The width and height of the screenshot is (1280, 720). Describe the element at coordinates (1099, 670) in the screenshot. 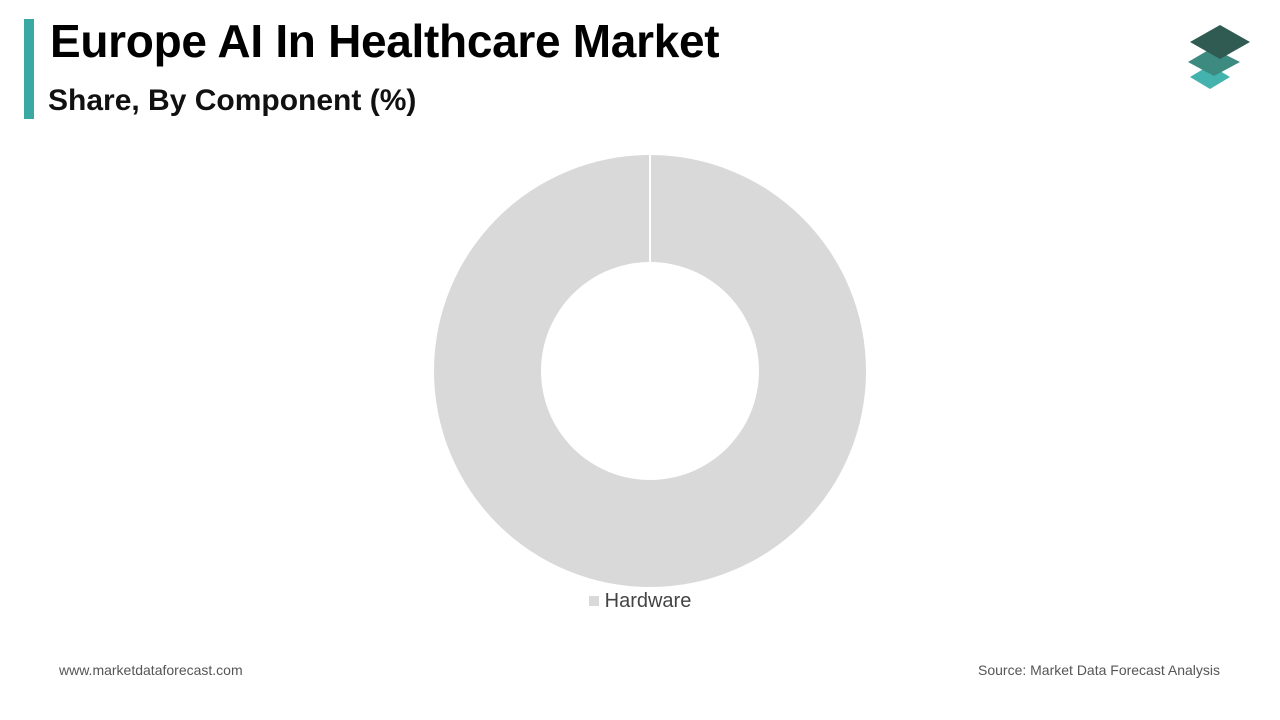

I see `footer-source: Source: Market Data Forecast Analysis` at that location.